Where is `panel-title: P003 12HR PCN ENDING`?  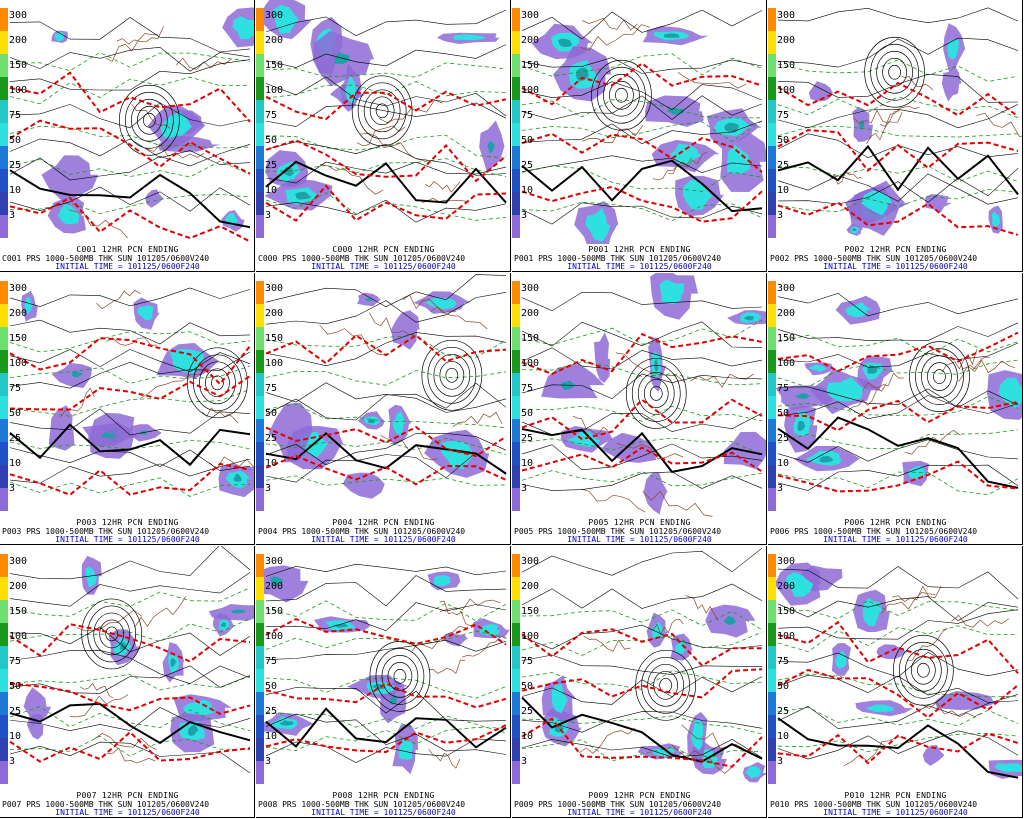 panel-title: P003 12HR PCN ENDING is located at coordinates (127, 522).